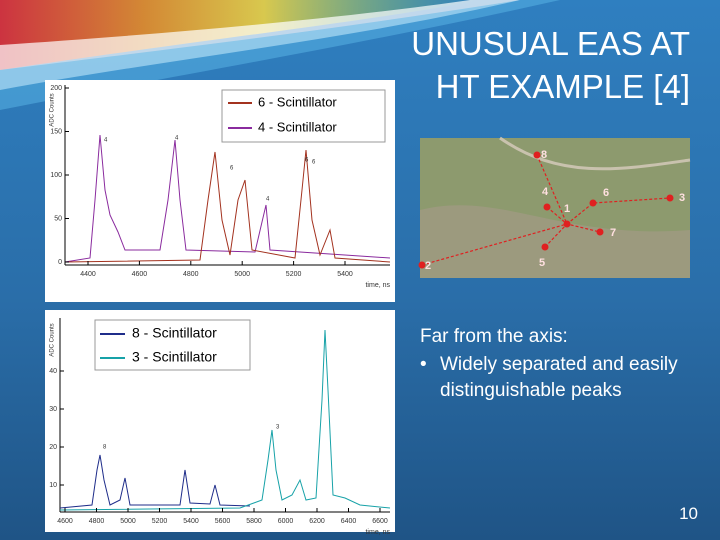  Describe the element at coordinates (545, 192) in the screenshot. I see `station-label: 4` at that location.